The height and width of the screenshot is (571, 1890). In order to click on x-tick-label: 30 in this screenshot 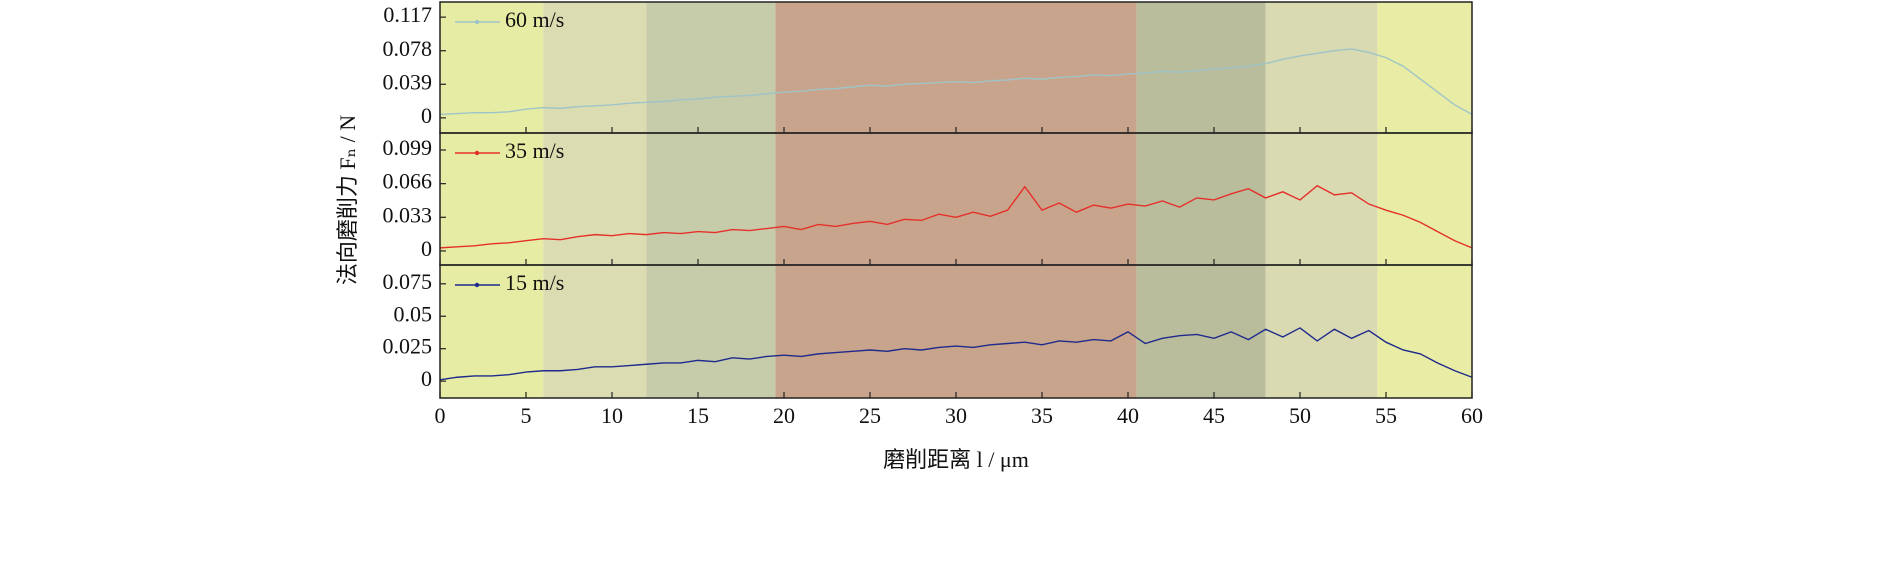, I will do `click(956, 415)`.